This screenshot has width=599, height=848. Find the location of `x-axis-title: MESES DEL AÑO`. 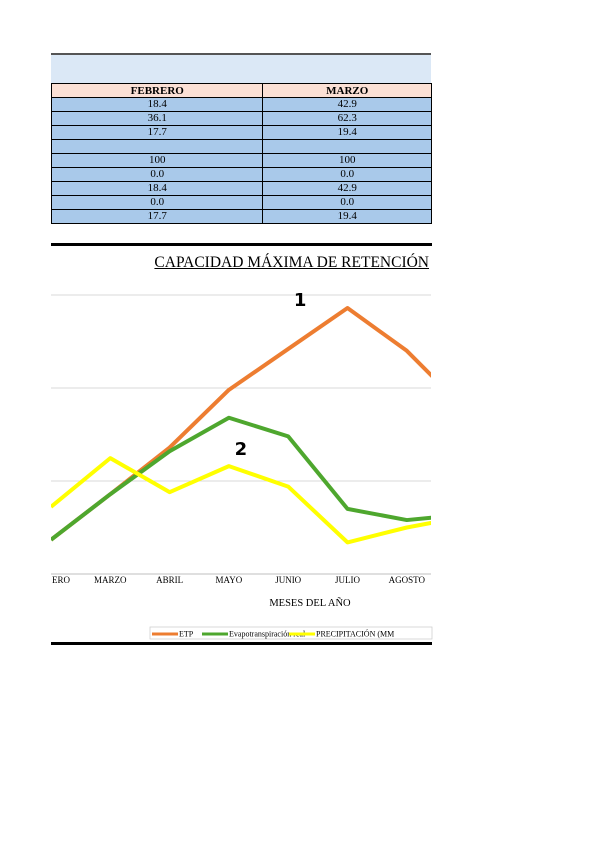

x-axis-title: MESES DEL AÑO is located at coordinates (310, 603).